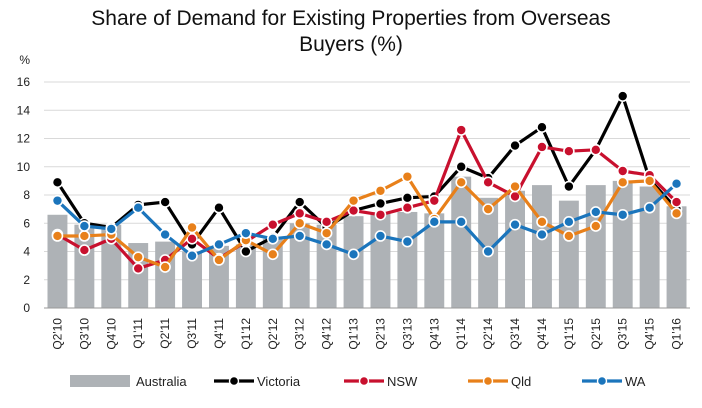 This screenshot has height=408, width=702. What do you see at coordinates (24, 139) in the screenshot?
I see `y-tick-label-12: 12` at bounding box center [24, 139].